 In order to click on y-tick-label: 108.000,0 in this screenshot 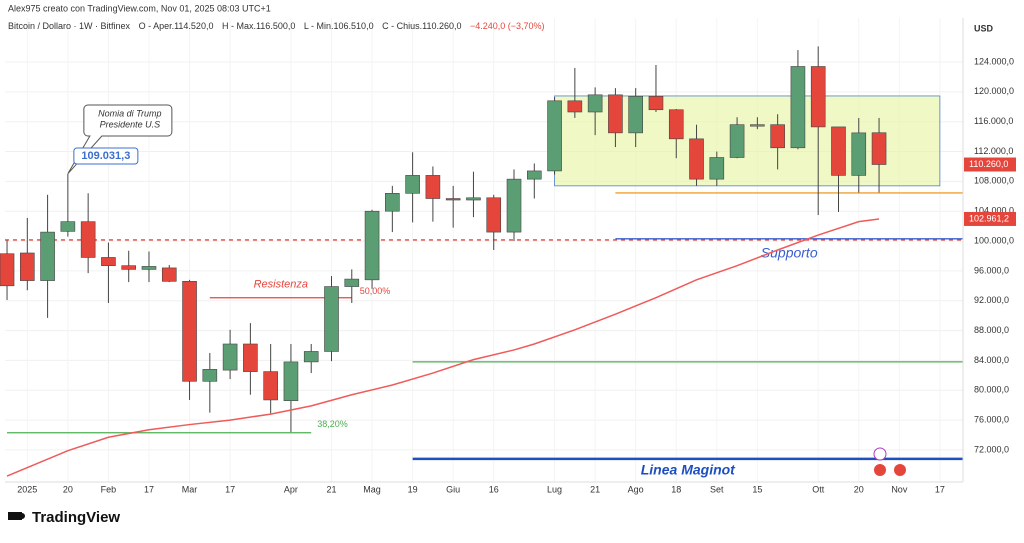, I will do `click(994, 181)`.